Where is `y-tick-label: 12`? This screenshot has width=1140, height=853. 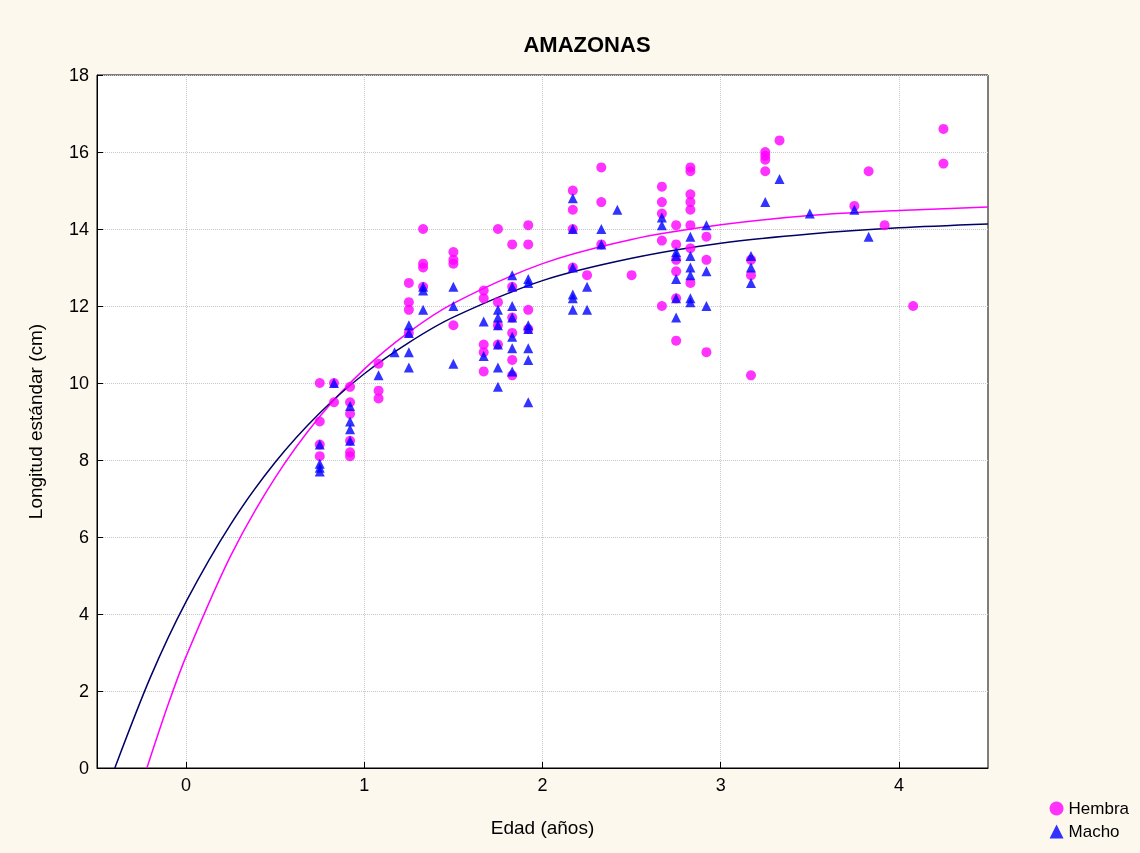
y-tick-label: 12 is located at coordinates (78, 306).